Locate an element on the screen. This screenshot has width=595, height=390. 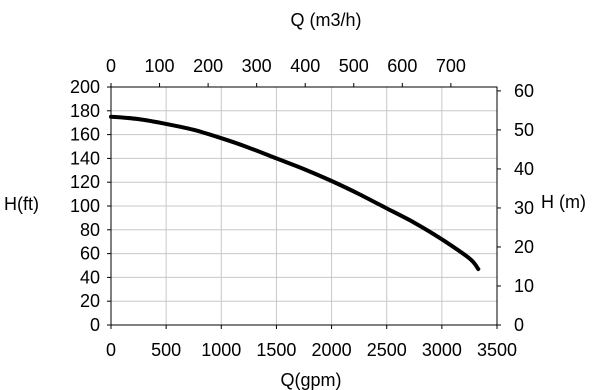
y-right-tick-label: 10 is located at coordinates (524, 286).